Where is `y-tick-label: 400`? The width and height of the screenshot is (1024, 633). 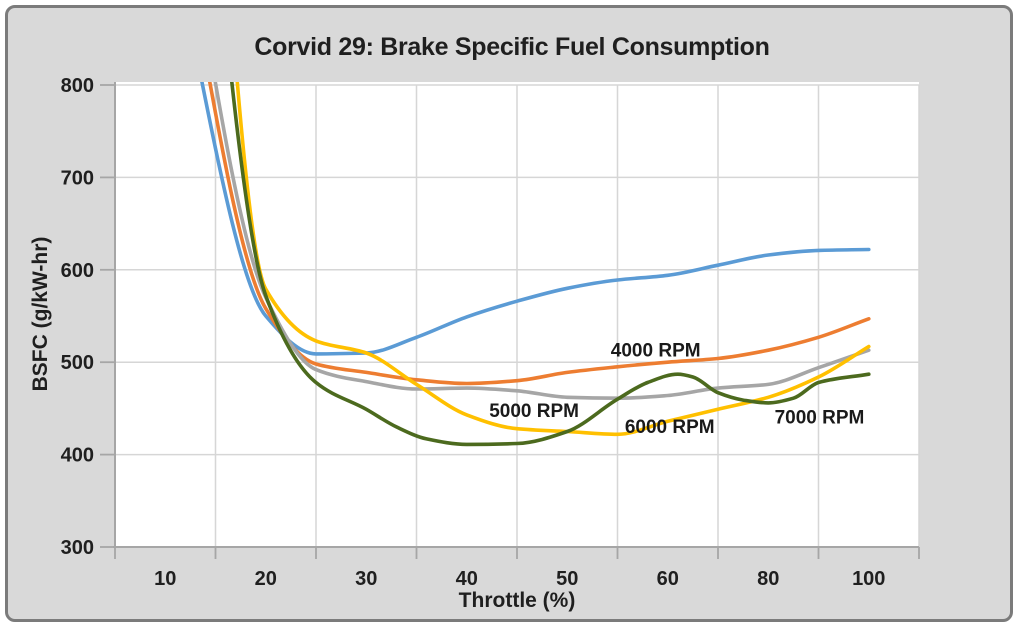 y-tick-label: 400 is located at coordinates (77, 456).